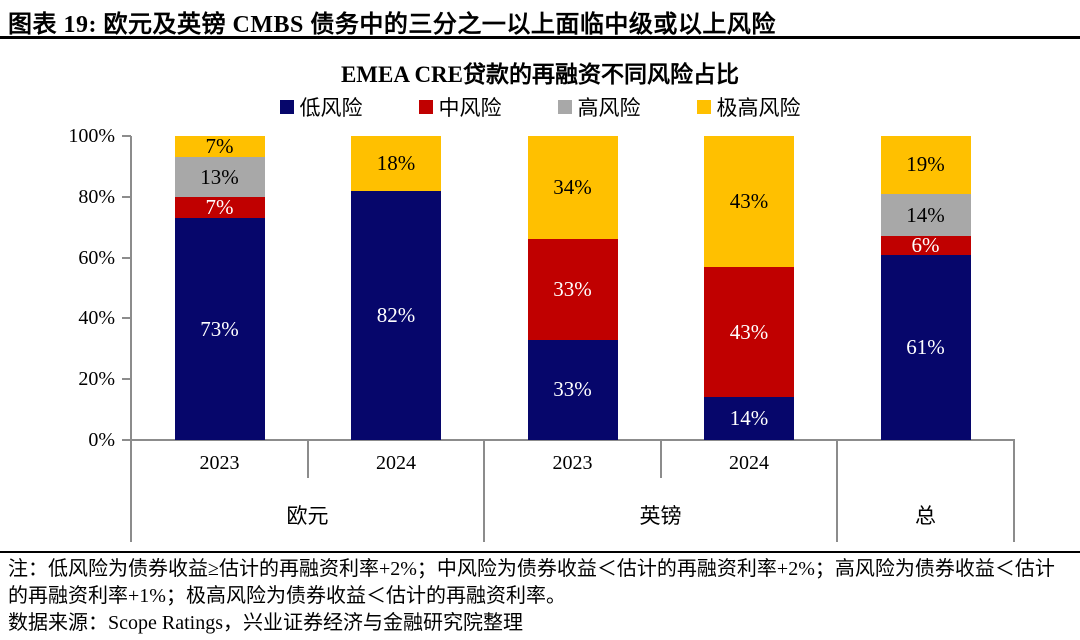  What do you see at coordinates (540, 74) in the screenshot?
I see `chart-title: EMEA CRE贷款的再融资不同风险占比` at bounding box center [540, 74].